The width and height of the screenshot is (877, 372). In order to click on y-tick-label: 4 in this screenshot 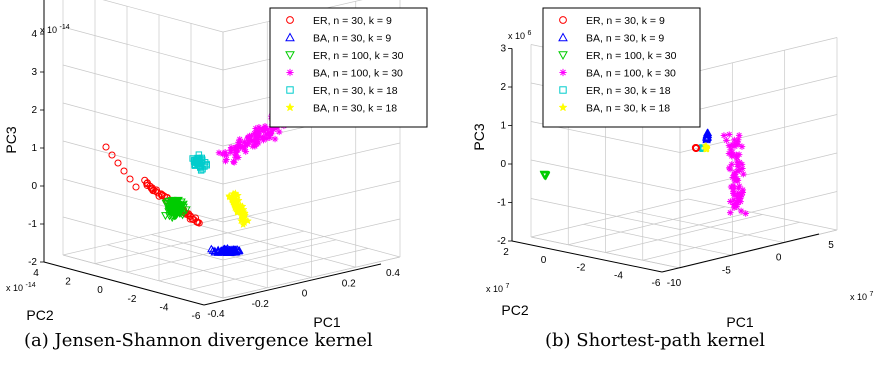, I will do `click(36, 273)`.